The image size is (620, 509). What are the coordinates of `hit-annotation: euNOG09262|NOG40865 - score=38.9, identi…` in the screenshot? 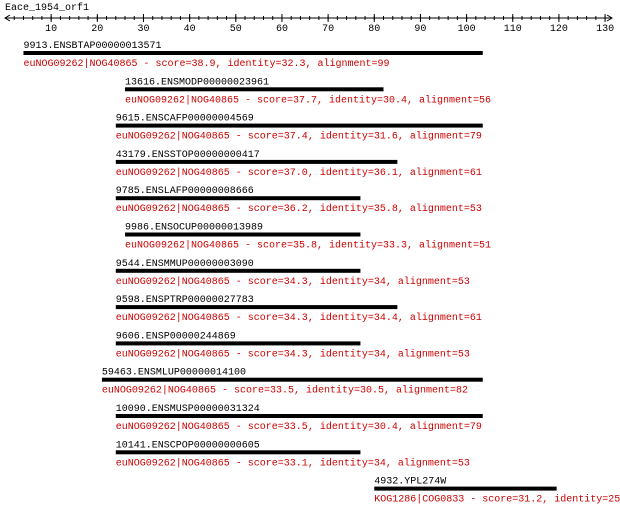 It's located at (206, 64).